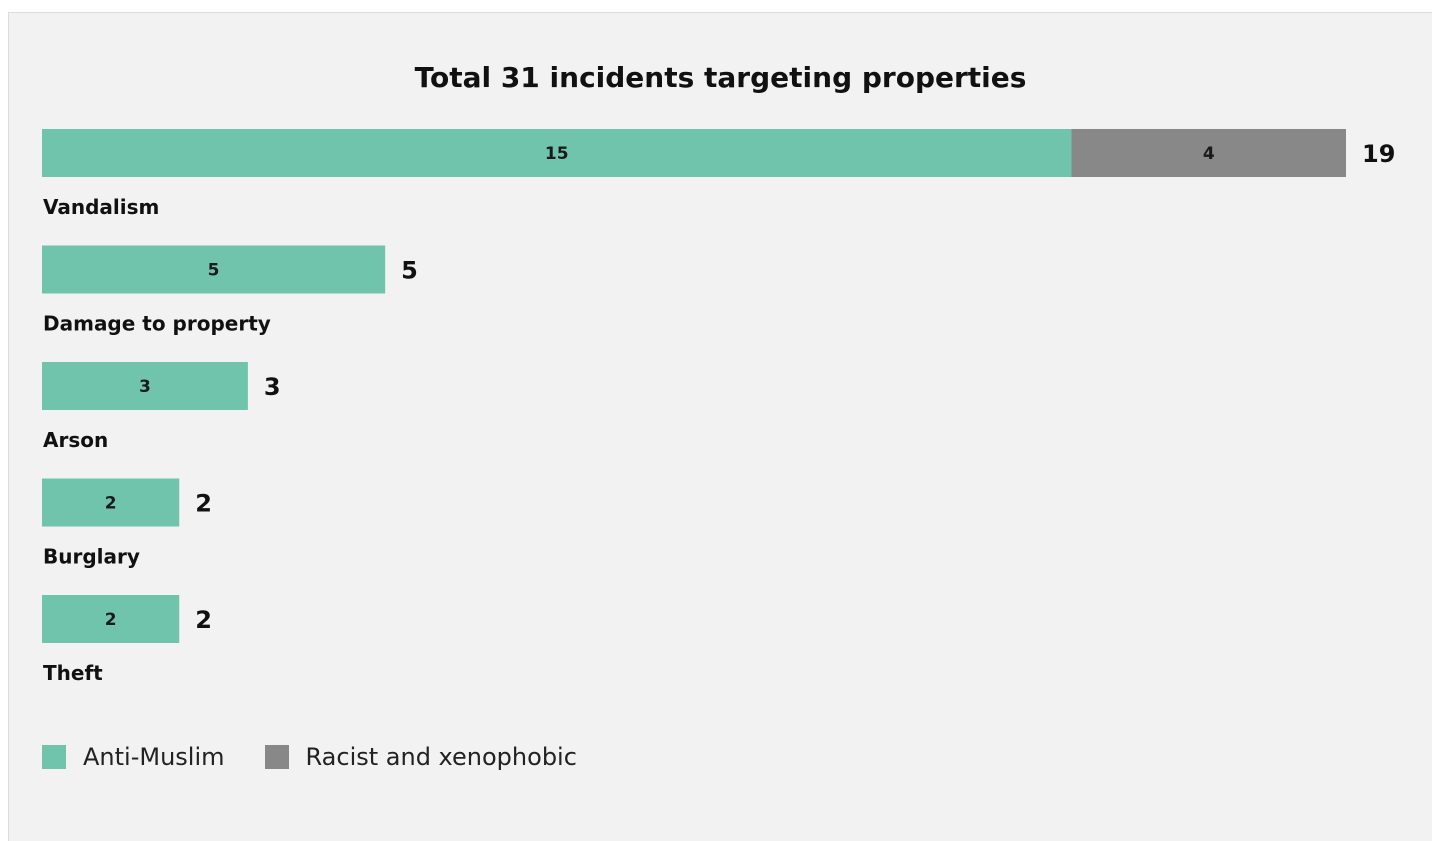 This screenshot has height=841, width=1432. I want to click on data-label-vandalism-racist-and-xenophobic: 4, so click(1209, 154).